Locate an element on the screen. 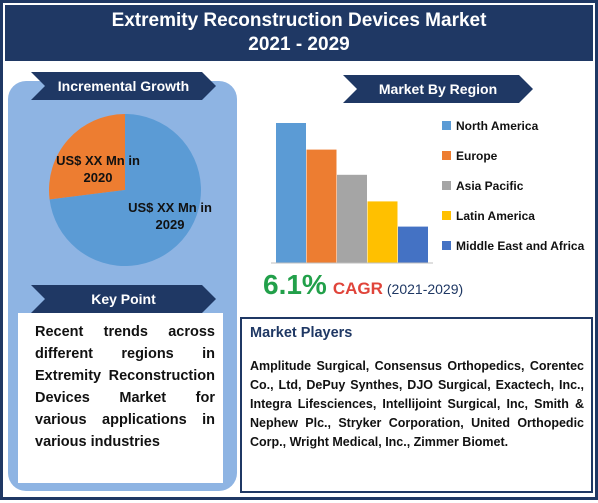 This screenshot has height=503, width=598. cagr-value: 6.1% is located at coordinates (295, 284).